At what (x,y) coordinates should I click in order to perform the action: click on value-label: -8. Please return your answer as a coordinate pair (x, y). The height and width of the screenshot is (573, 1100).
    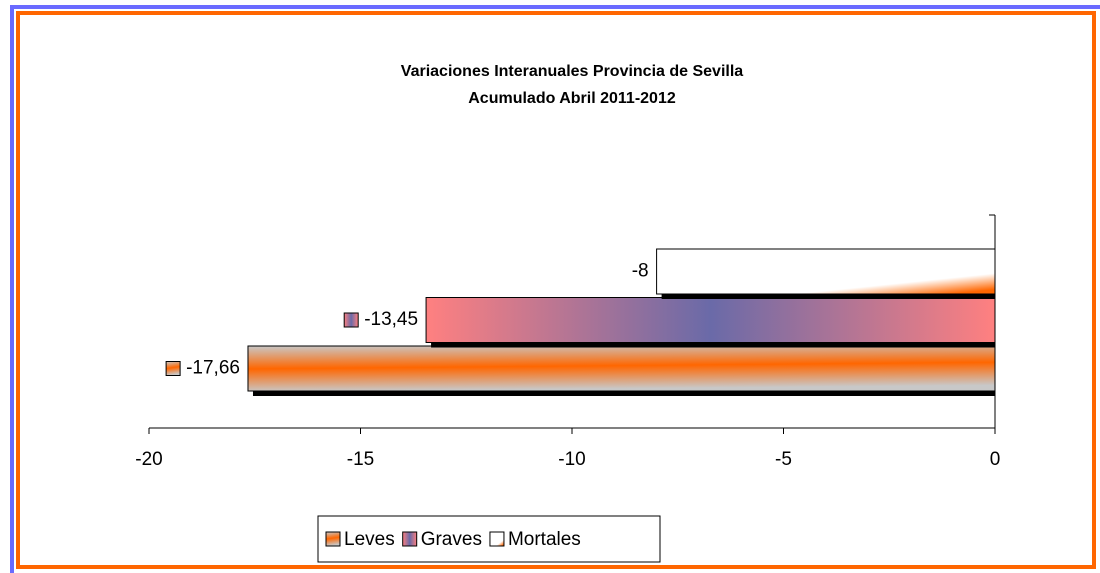
    Looking at the image, I should click on (640, 271).